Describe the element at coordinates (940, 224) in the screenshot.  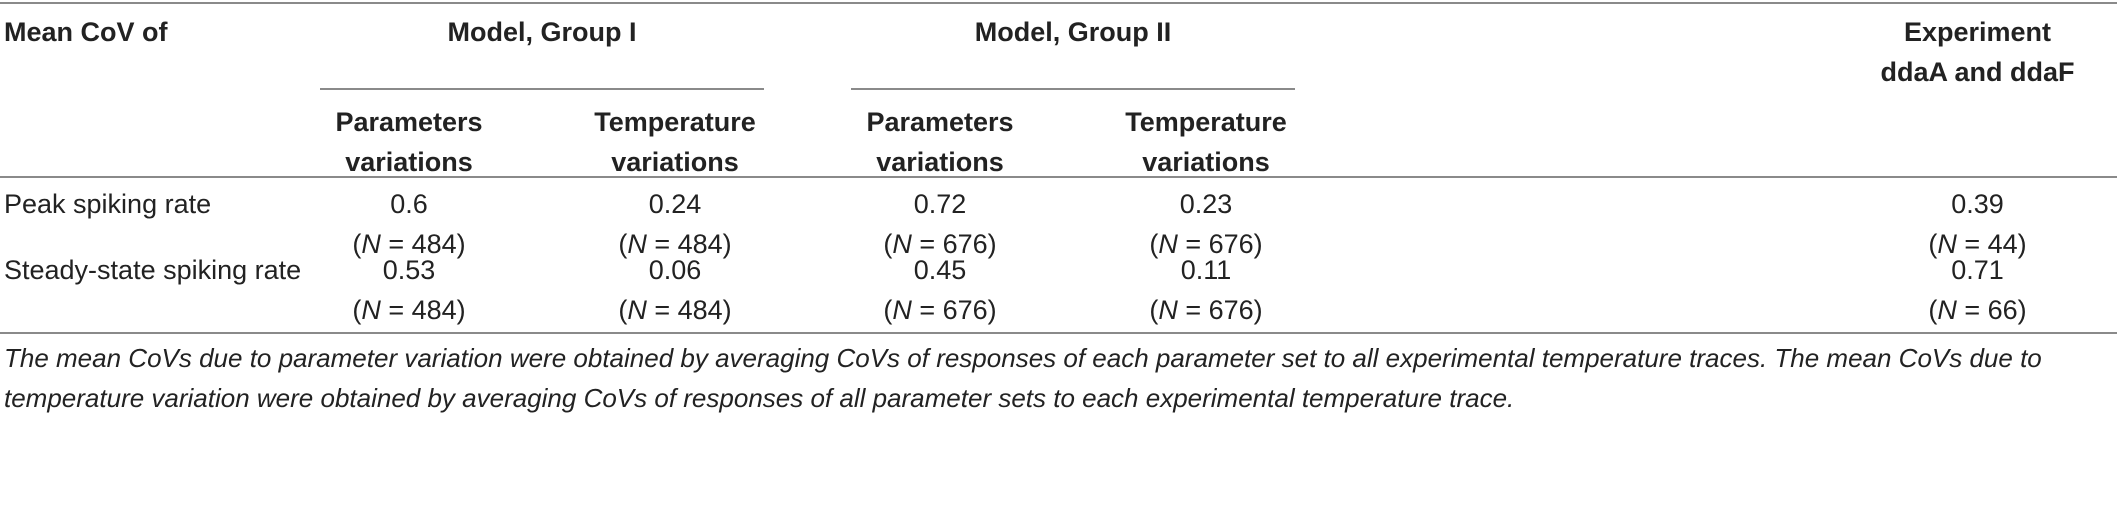
I see `table-cell: 0.72 (N = 676)` at that location.